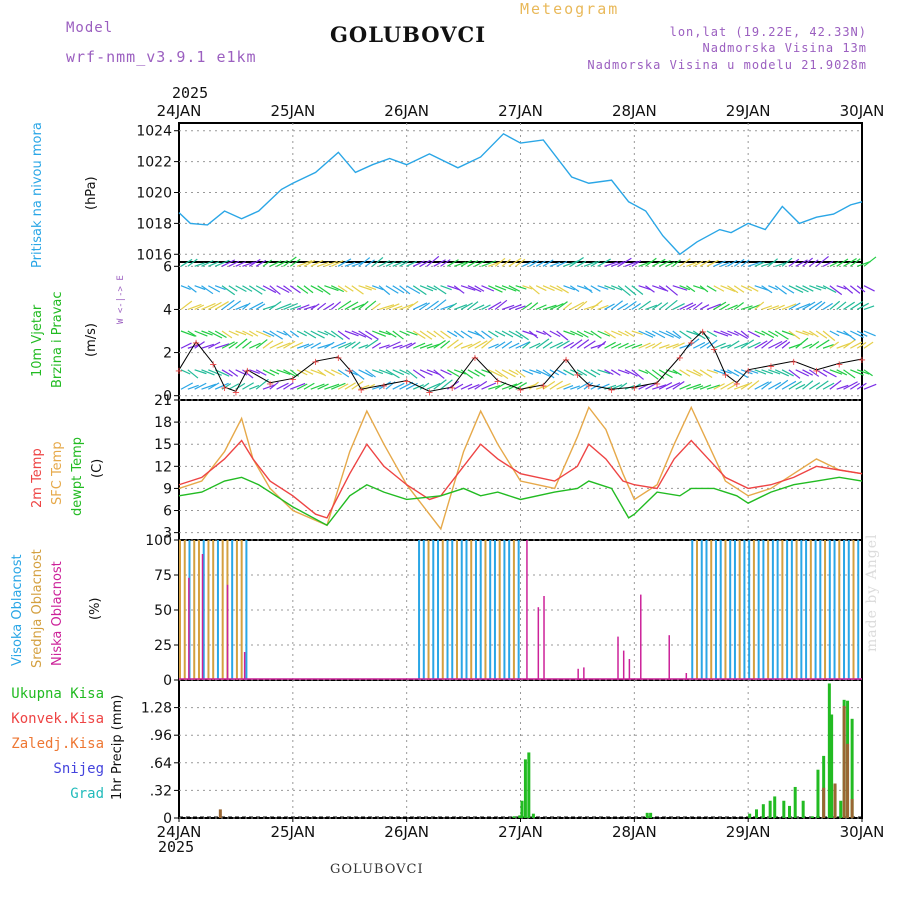 The width and height of the screenshot is (900, 900). What do you see at coordinates (190, 93) in the screenshot?
I see `year-label-top: 2025` at bounding box center [190, 93].